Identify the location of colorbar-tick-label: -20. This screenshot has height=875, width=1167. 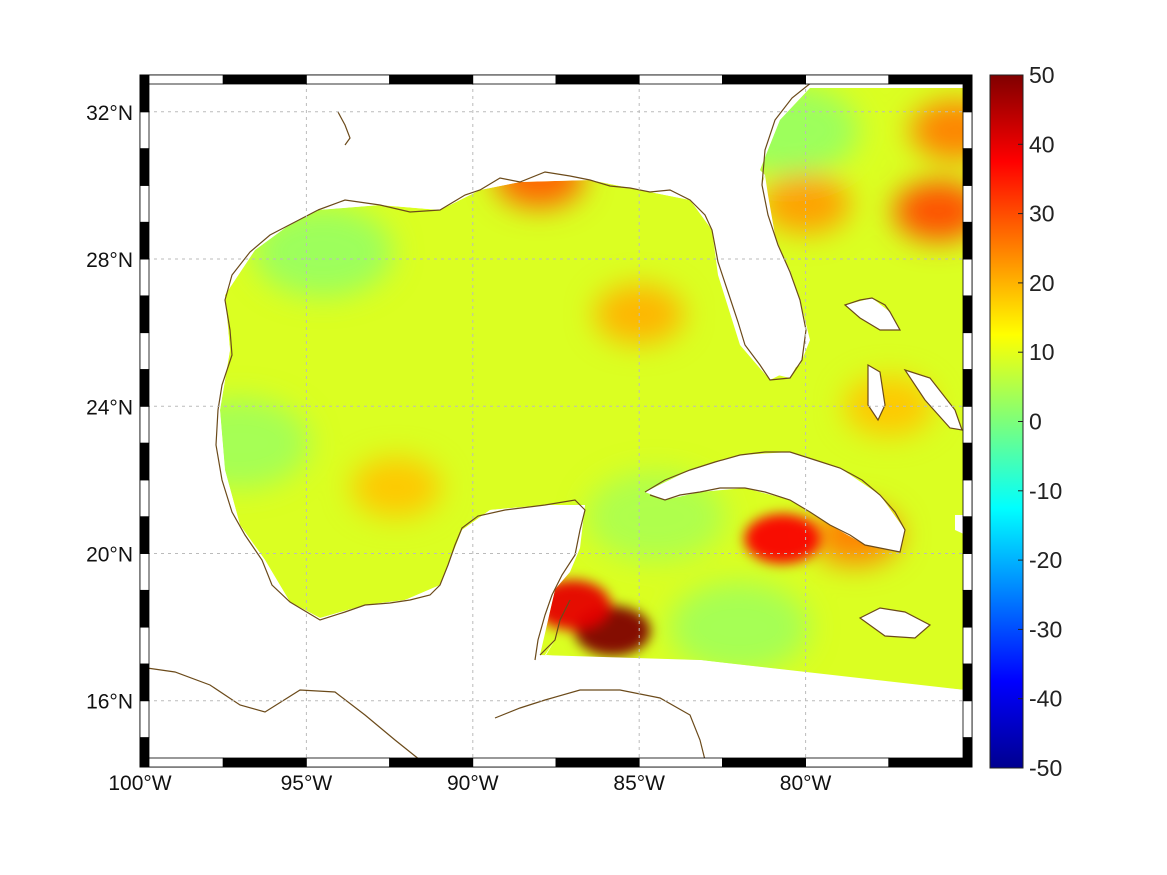
(1045, 560).